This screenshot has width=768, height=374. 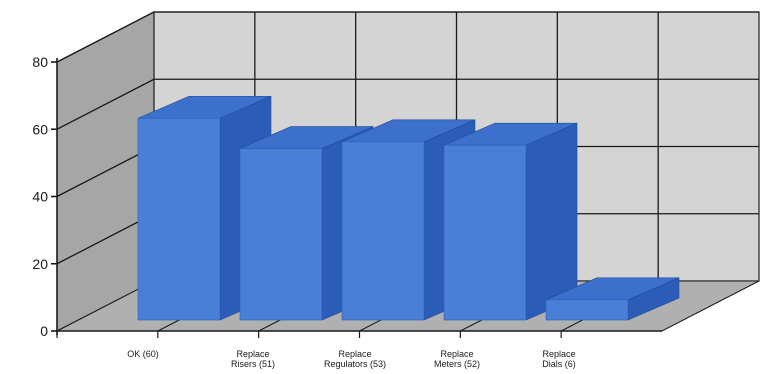 I want to click on x-tick-label: Regulators (53), so click(x=355, y=364).